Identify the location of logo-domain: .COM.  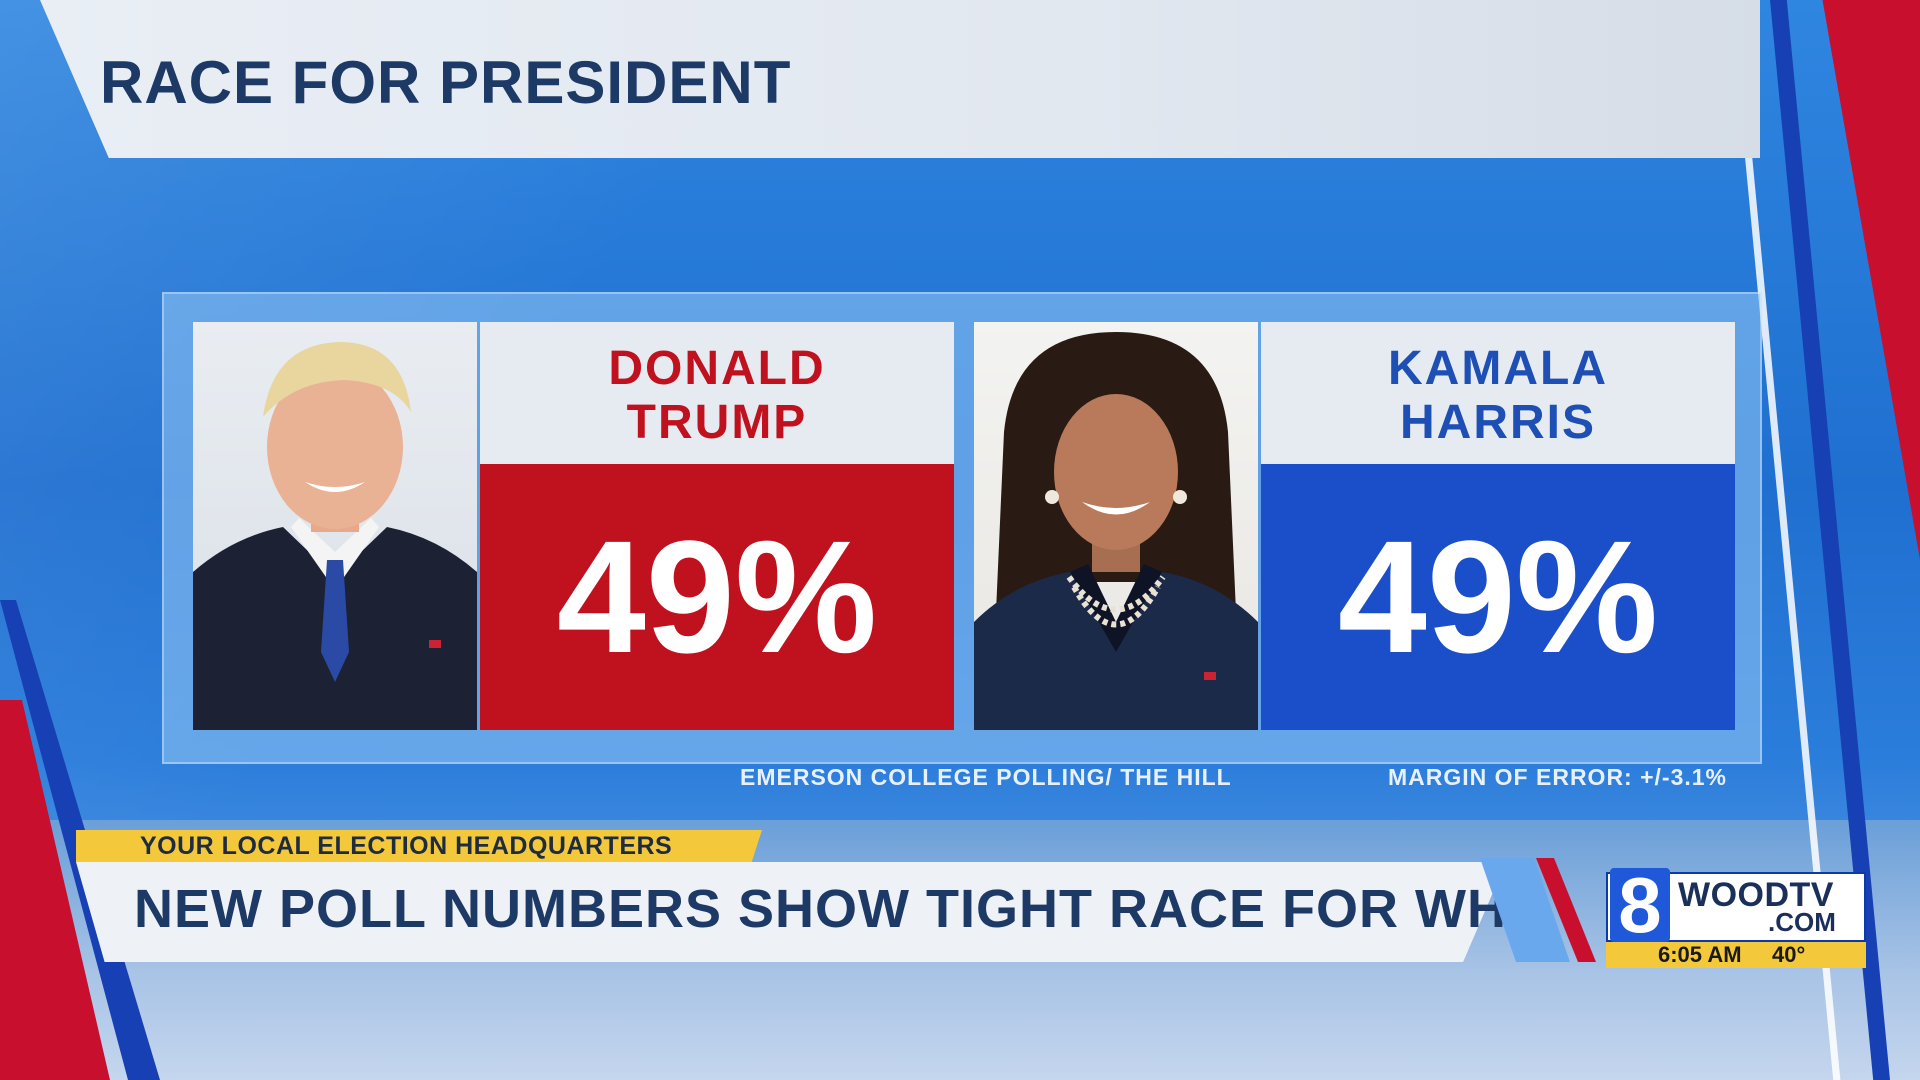
(1802, 922).